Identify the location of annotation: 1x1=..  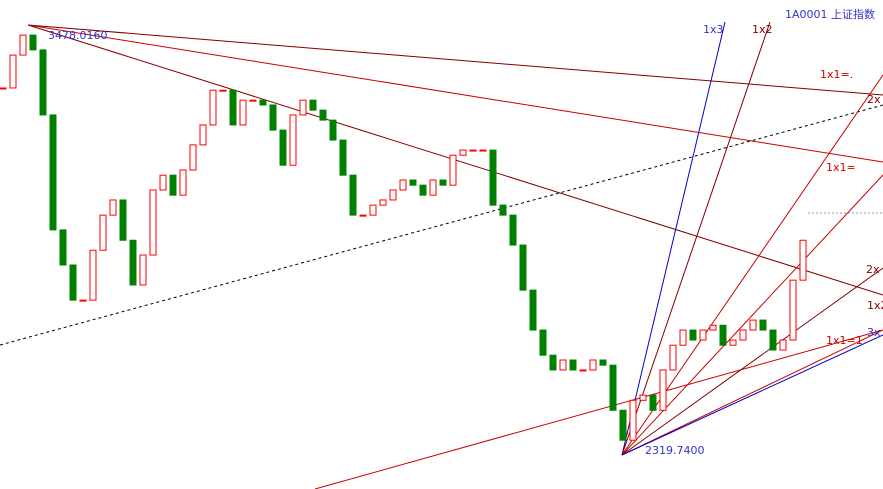
(836, 74).